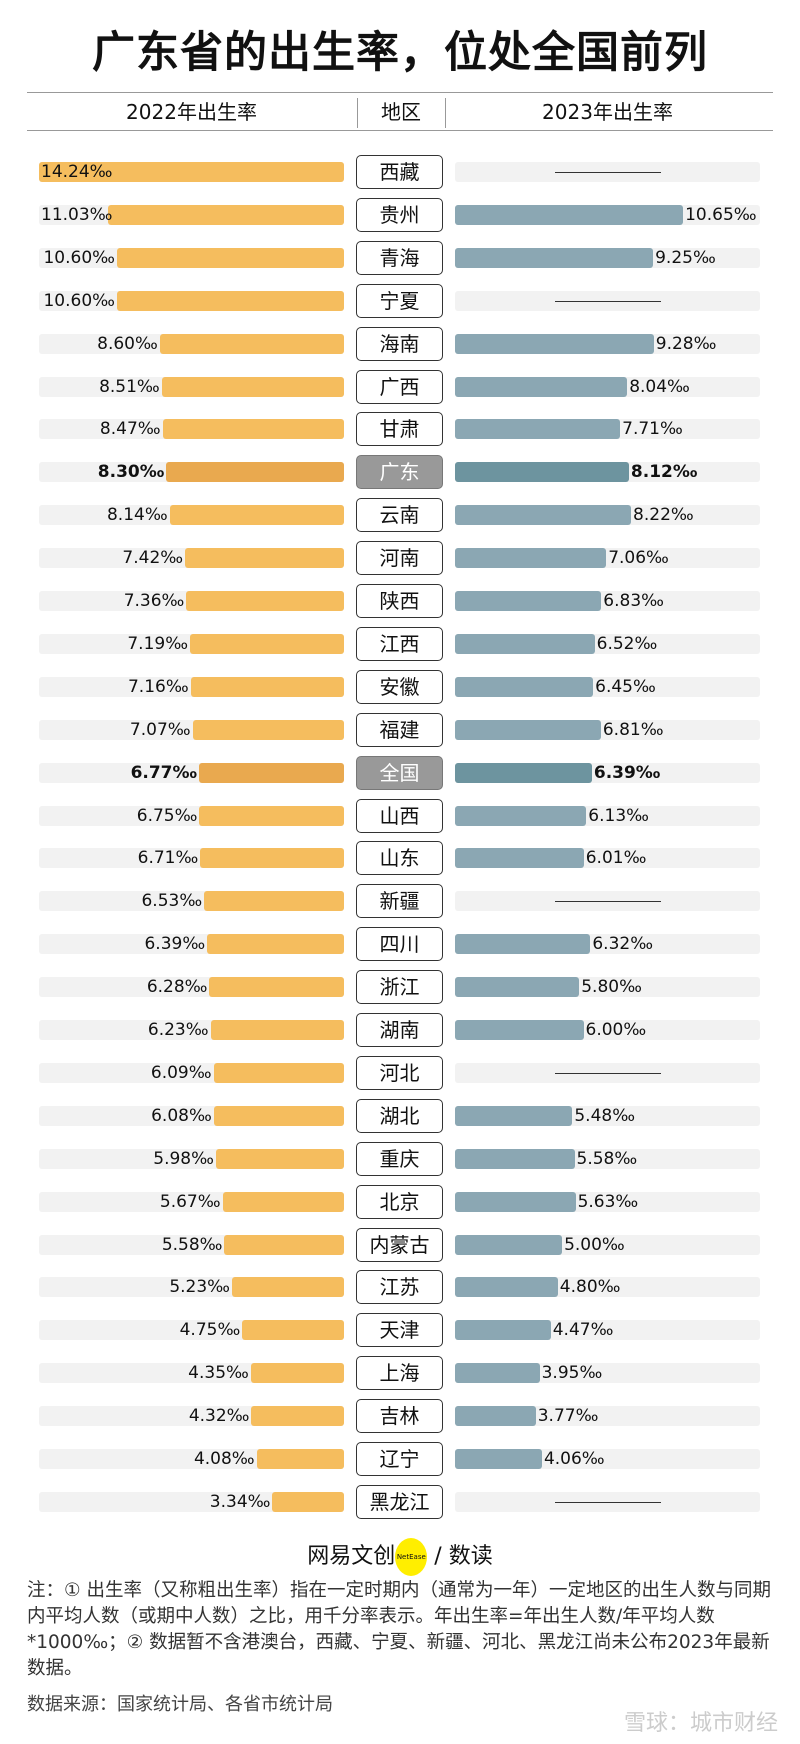 The height and width of the screenshot is (1744, 800). What do you see at coordinates (618, 815) in the screenshot?
I see `value-2023: 6.13‰` at bounding box center [618, 815].